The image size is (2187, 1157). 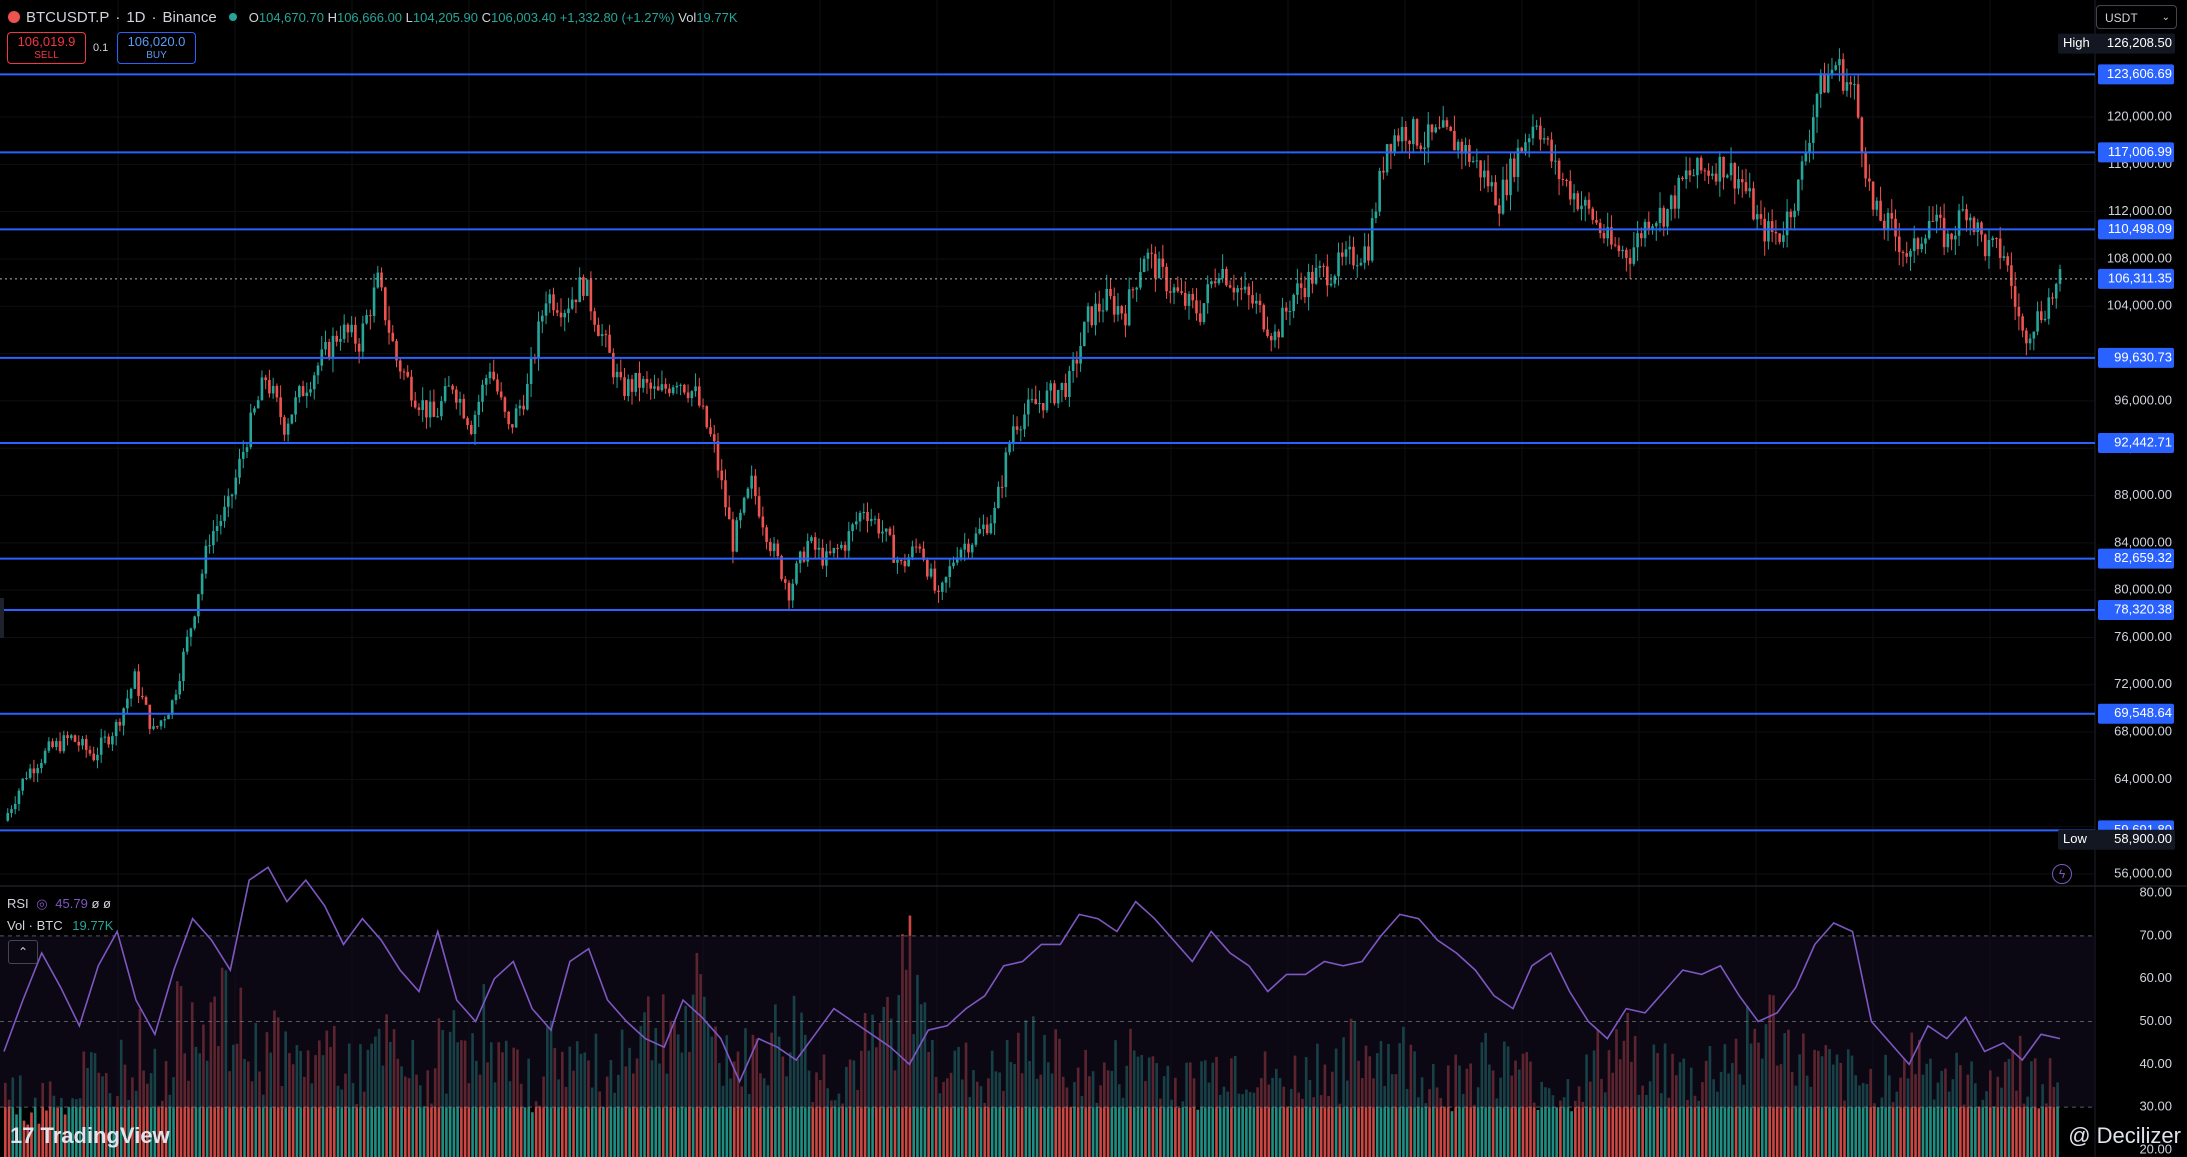 What do you see at coordinates (101, 48) in the screenshot?
I see `order-quantity: 0.1` at bounding box center [101, 48].